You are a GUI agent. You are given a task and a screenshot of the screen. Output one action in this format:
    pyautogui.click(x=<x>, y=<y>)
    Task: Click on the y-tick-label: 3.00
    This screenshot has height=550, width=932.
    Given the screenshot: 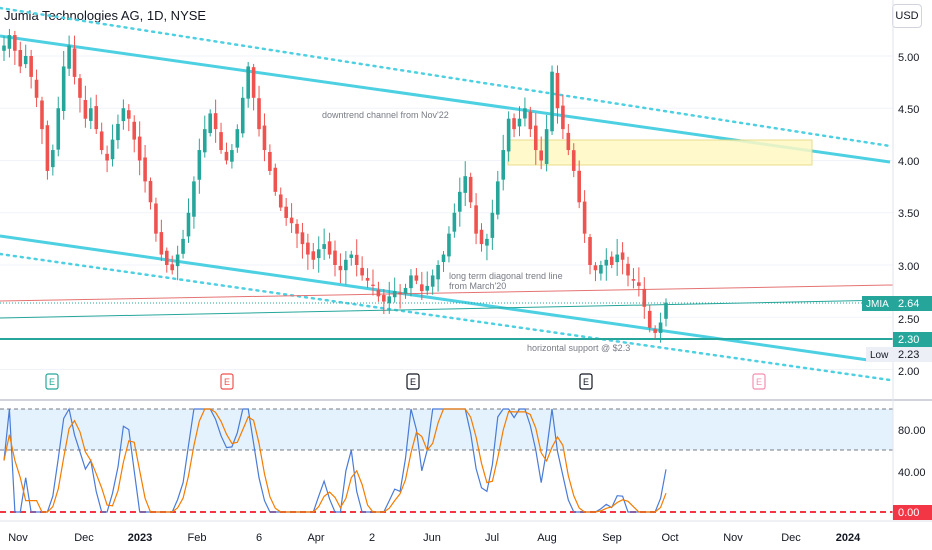 What is the action you would take?
    pyautogui.click(x=908, y=267)
    